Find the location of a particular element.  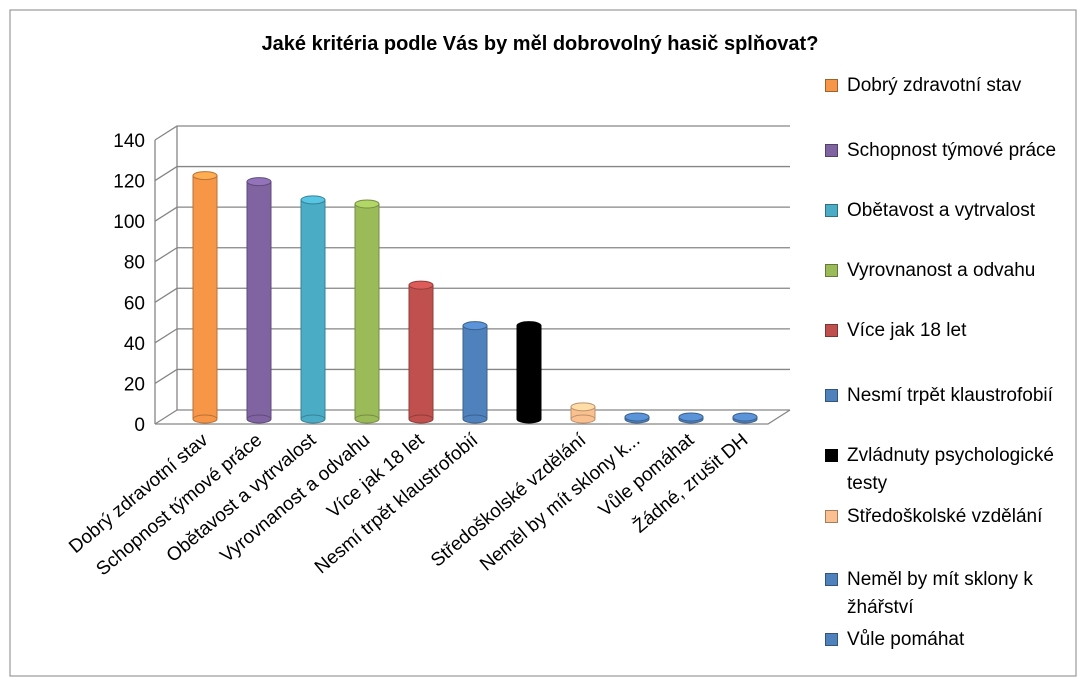

legend-entry: Nesmí trpět klaustrofobií is located at coordinates (945, 396).